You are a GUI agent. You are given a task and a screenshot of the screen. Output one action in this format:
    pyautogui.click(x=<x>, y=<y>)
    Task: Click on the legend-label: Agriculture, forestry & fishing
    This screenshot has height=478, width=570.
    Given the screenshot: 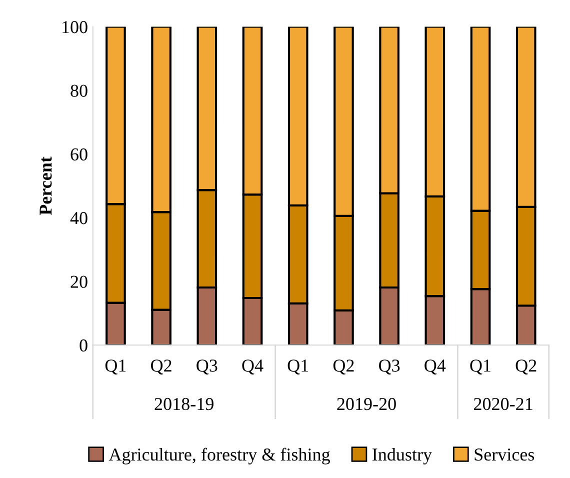 What is the action you would take?
    pyautogui.click(x=219, y=456)
    